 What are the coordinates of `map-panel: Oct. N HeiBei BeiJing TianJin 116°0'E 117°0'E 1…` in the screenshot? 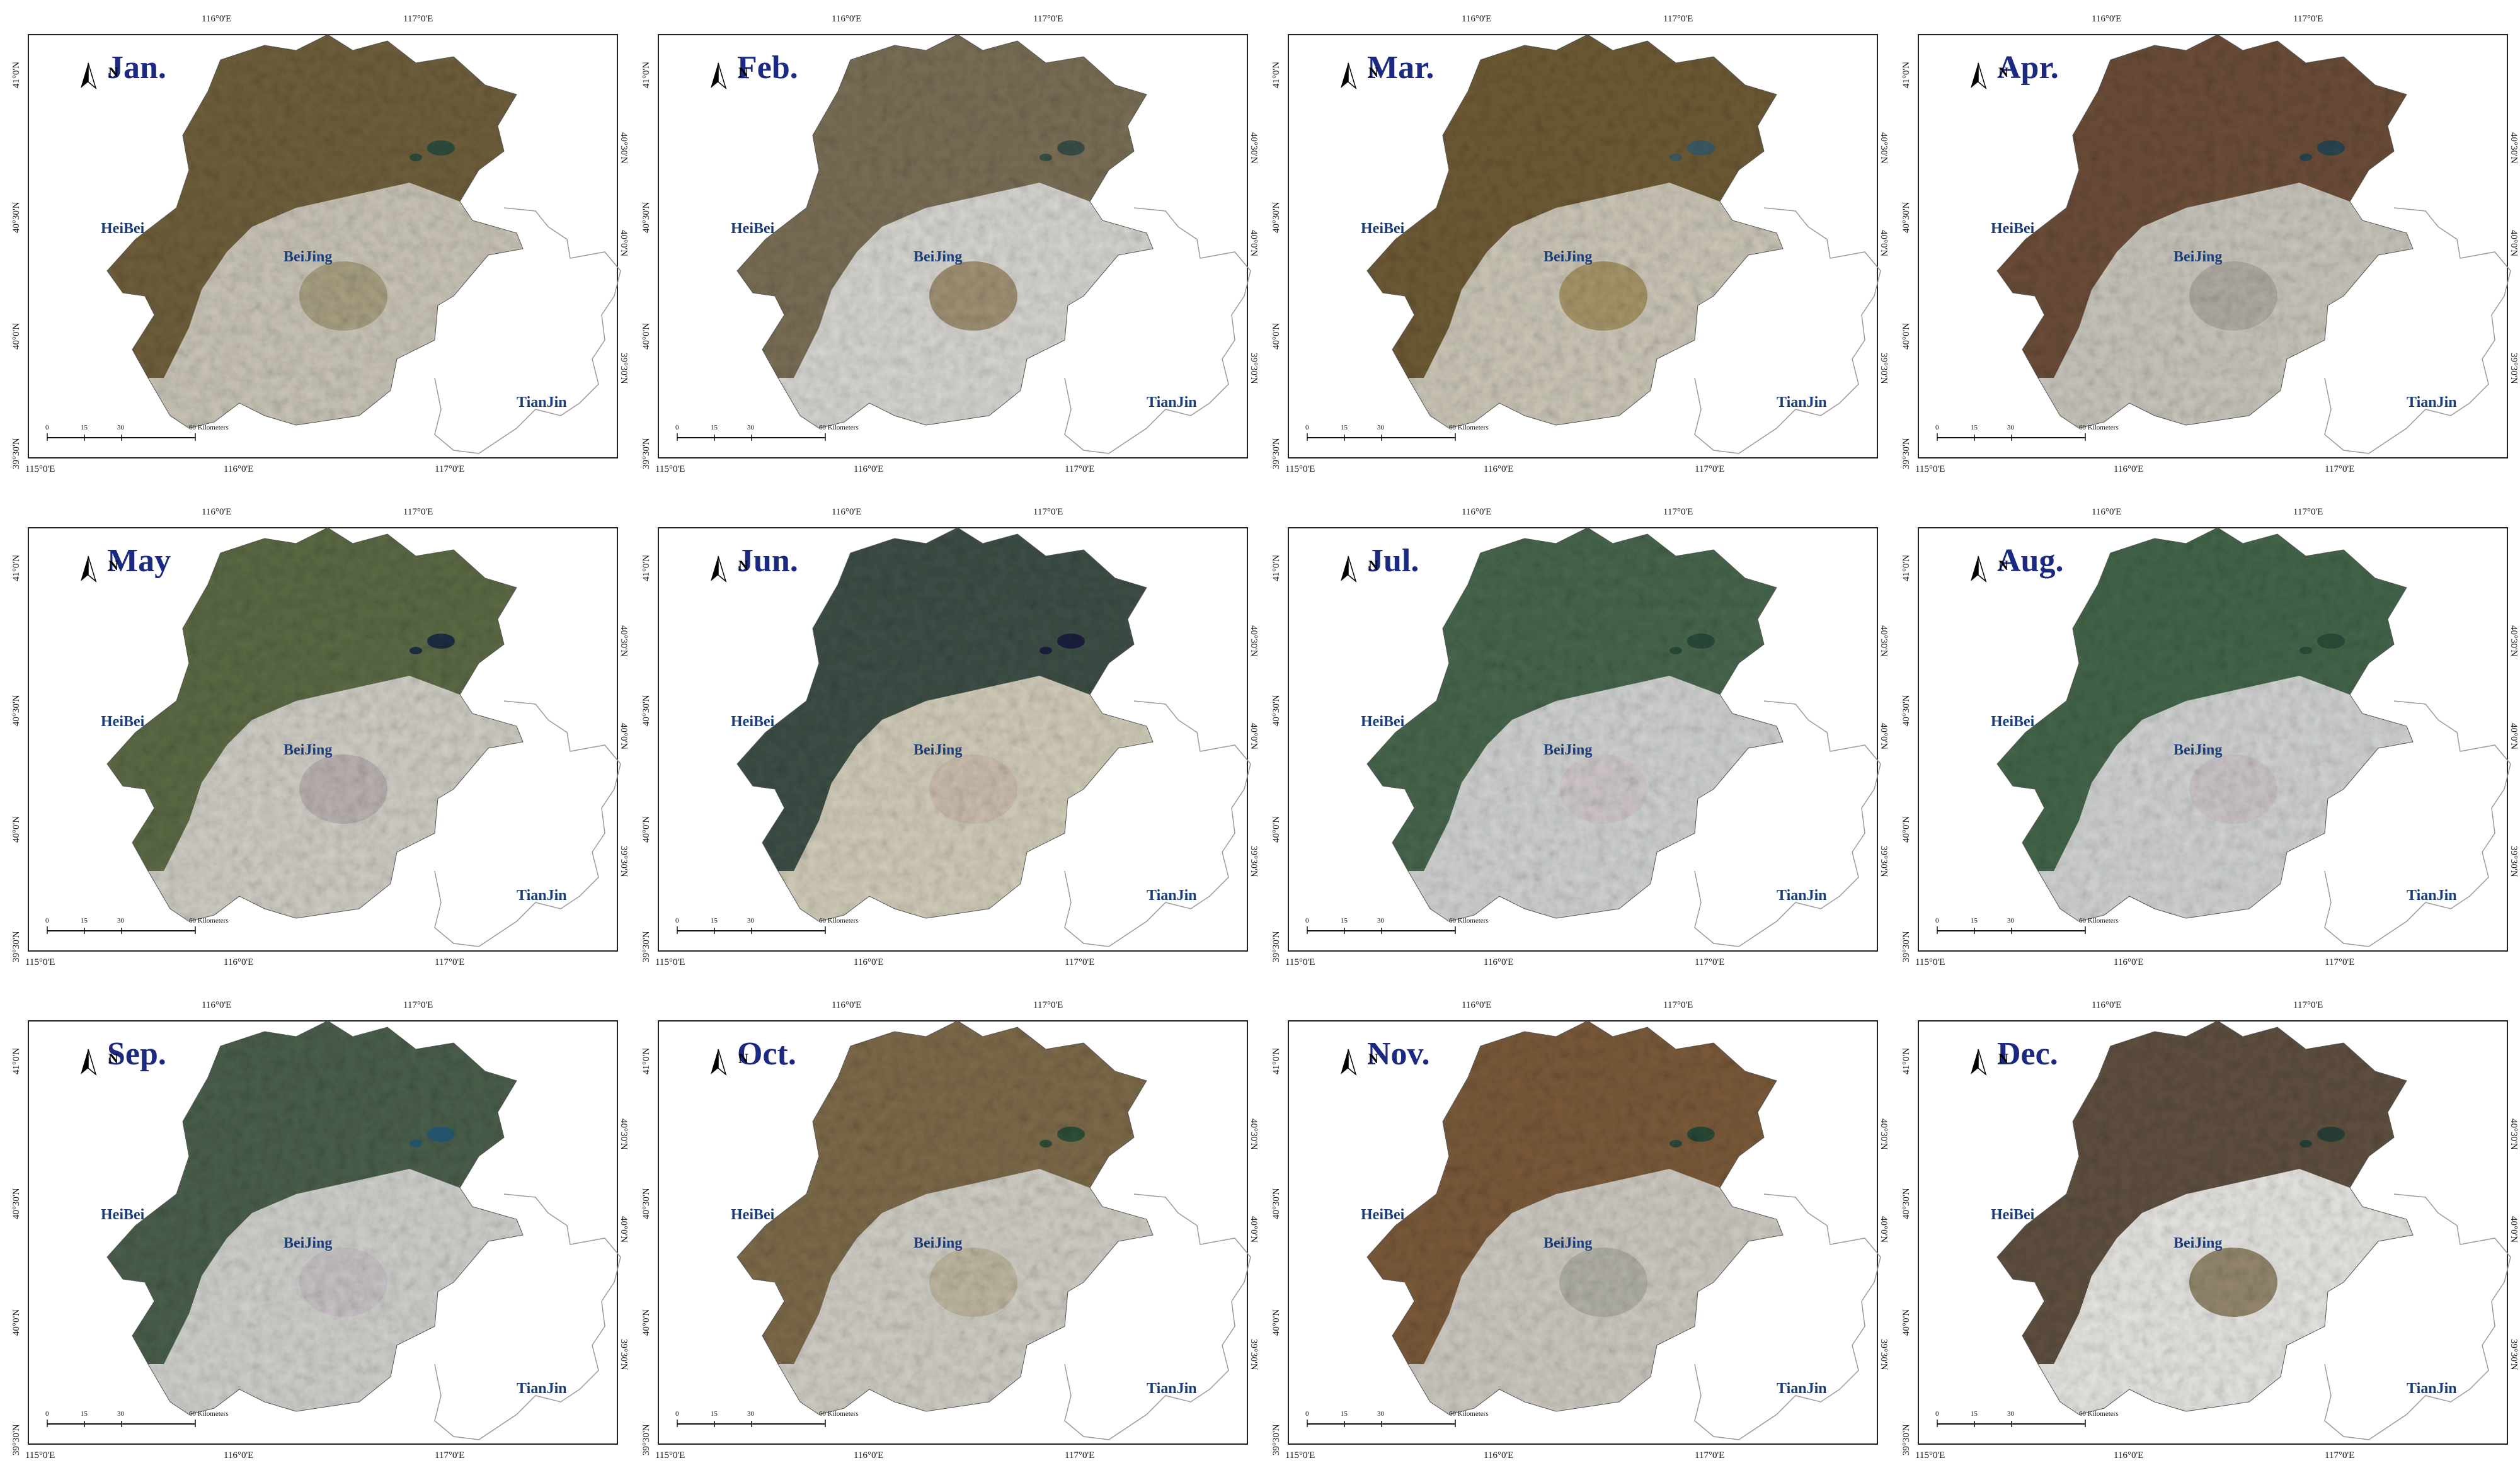 It's located at (945, 1232).